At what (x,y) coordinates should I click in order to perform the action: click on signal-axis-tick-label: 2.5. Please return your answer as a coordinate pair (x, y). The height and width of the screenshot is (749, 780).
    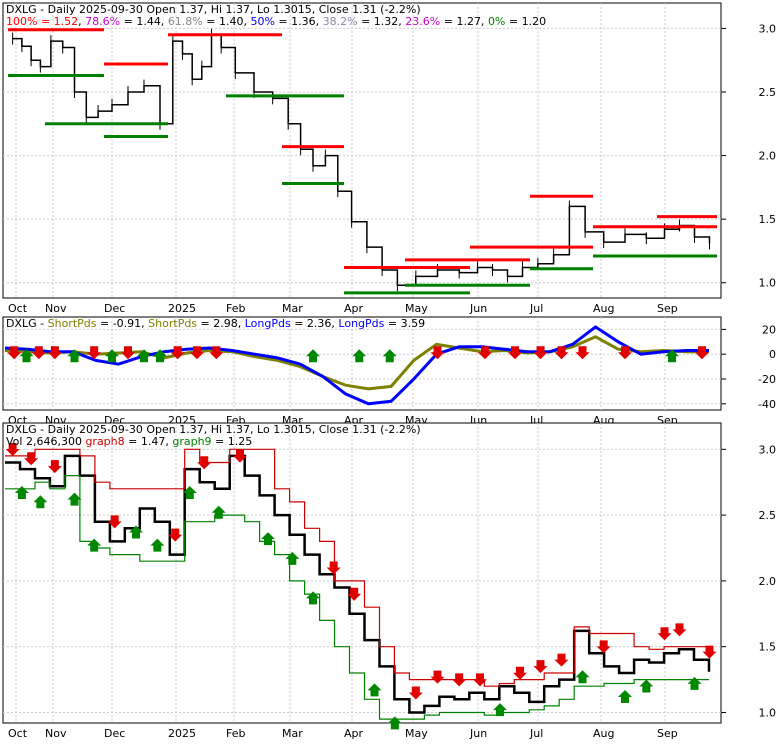
    Looking at the image, I should click on (768, 515).